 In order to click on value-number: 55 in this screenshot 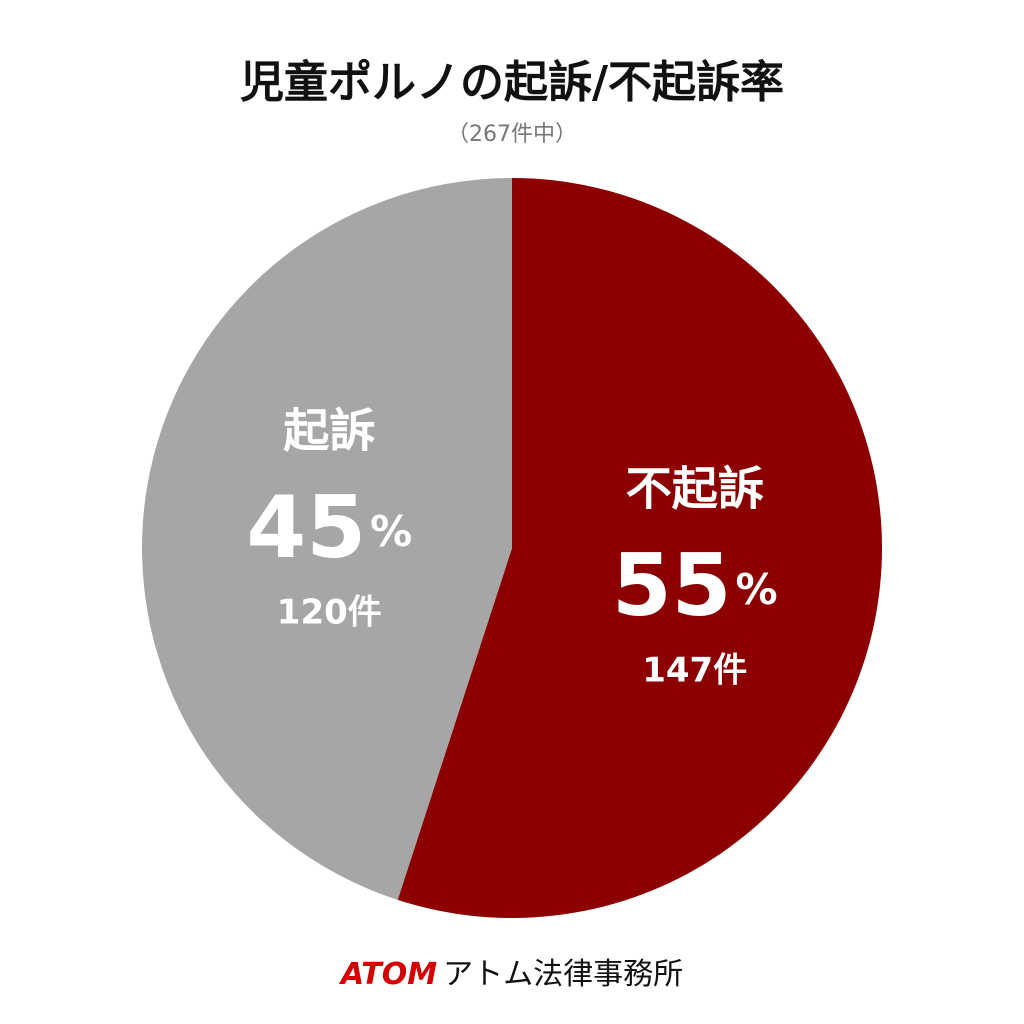, I will do `click(672, 586)`.